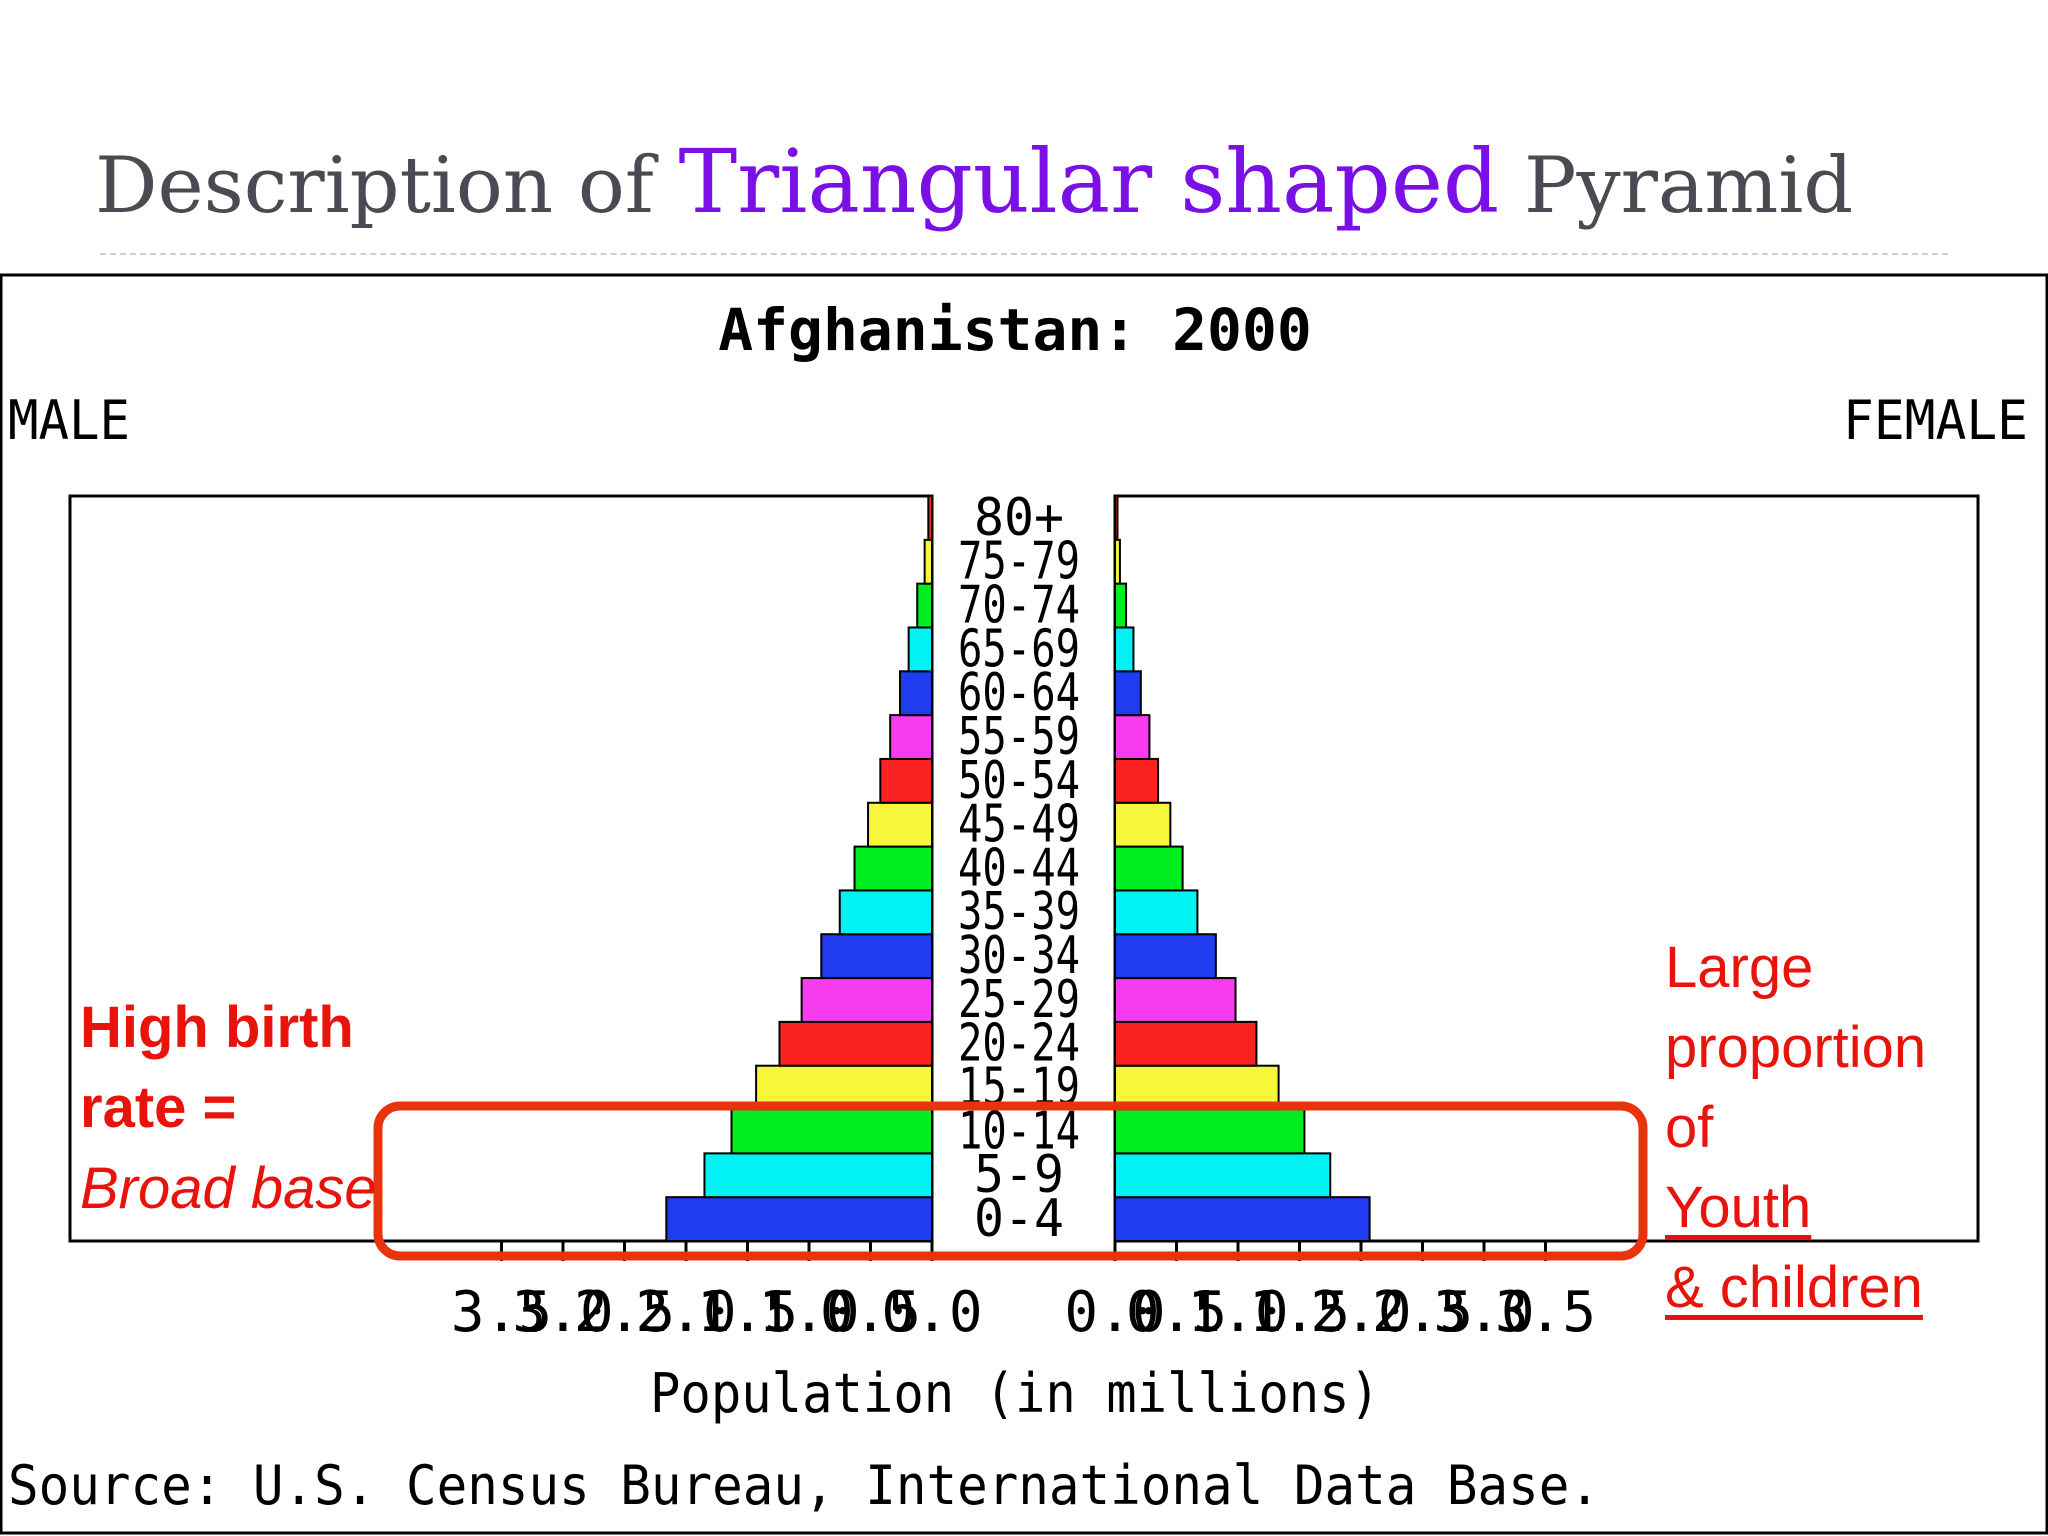 This screenshot has width=2048, height=1536. What do you see at coordinates (1299, 1312) in the screenshot?
I see `female-tick-label-3: 1.5` at bounding box center [1299, 1312].